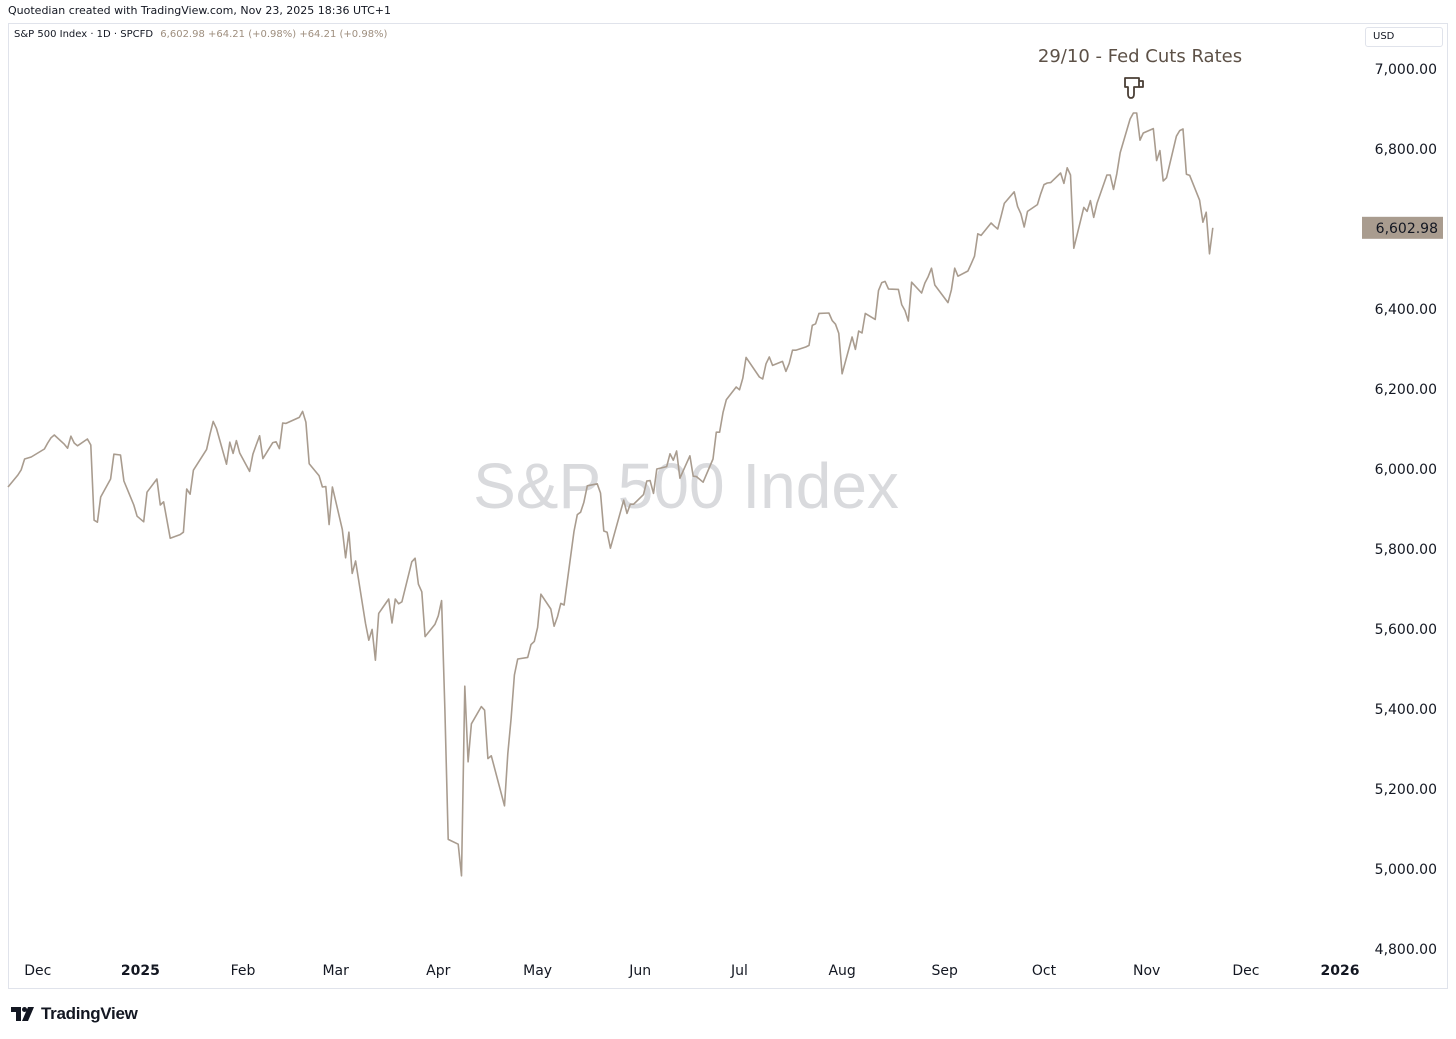 The image size is (1456, 1039). Describe the element at coordinates (1406, 710) in the screenshot. I see `price-tick-label: 5,400.00` at that location.